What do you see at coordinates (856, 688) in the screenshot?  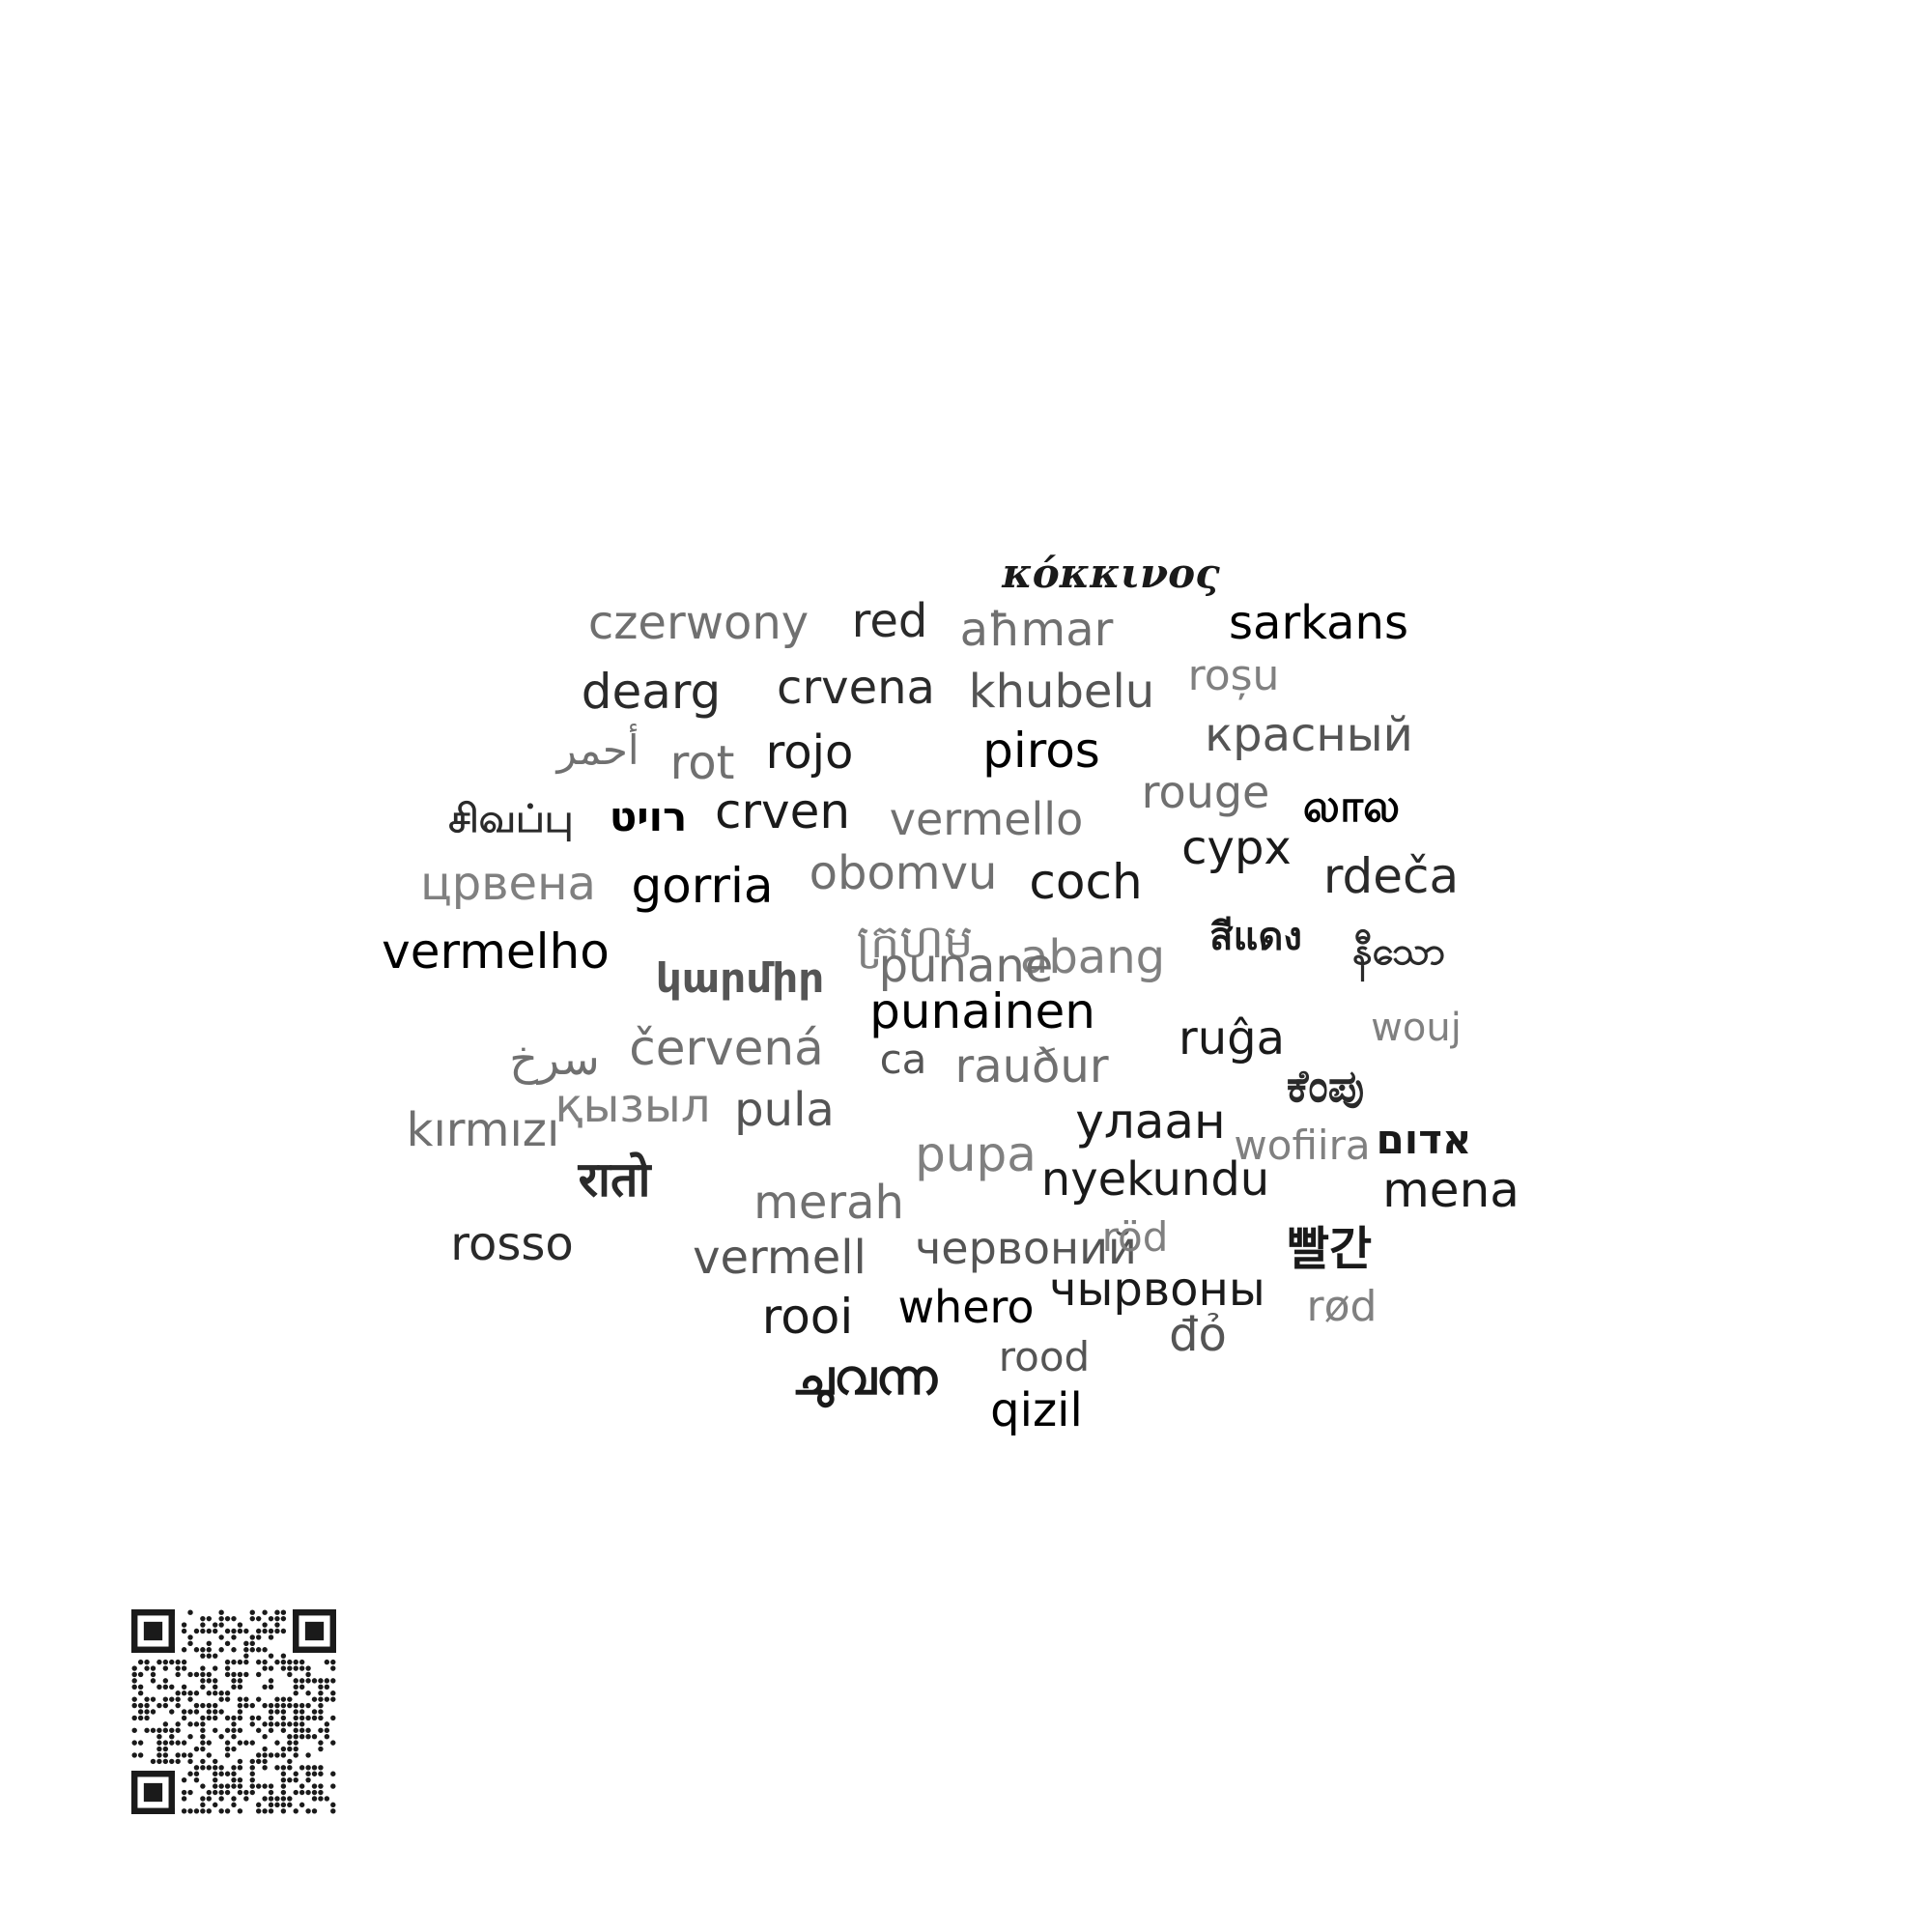 I see `word-6: crvena` at bounding box center [856, 688].